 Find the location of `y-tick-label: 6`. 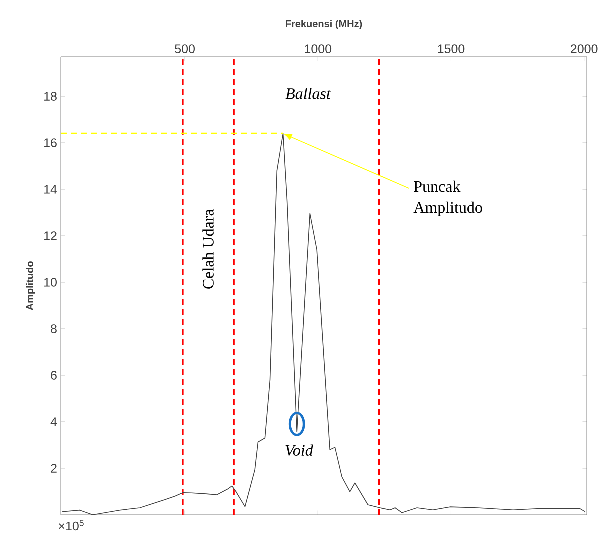

y-tick-label: 6 is located at coordinates (54, 375).